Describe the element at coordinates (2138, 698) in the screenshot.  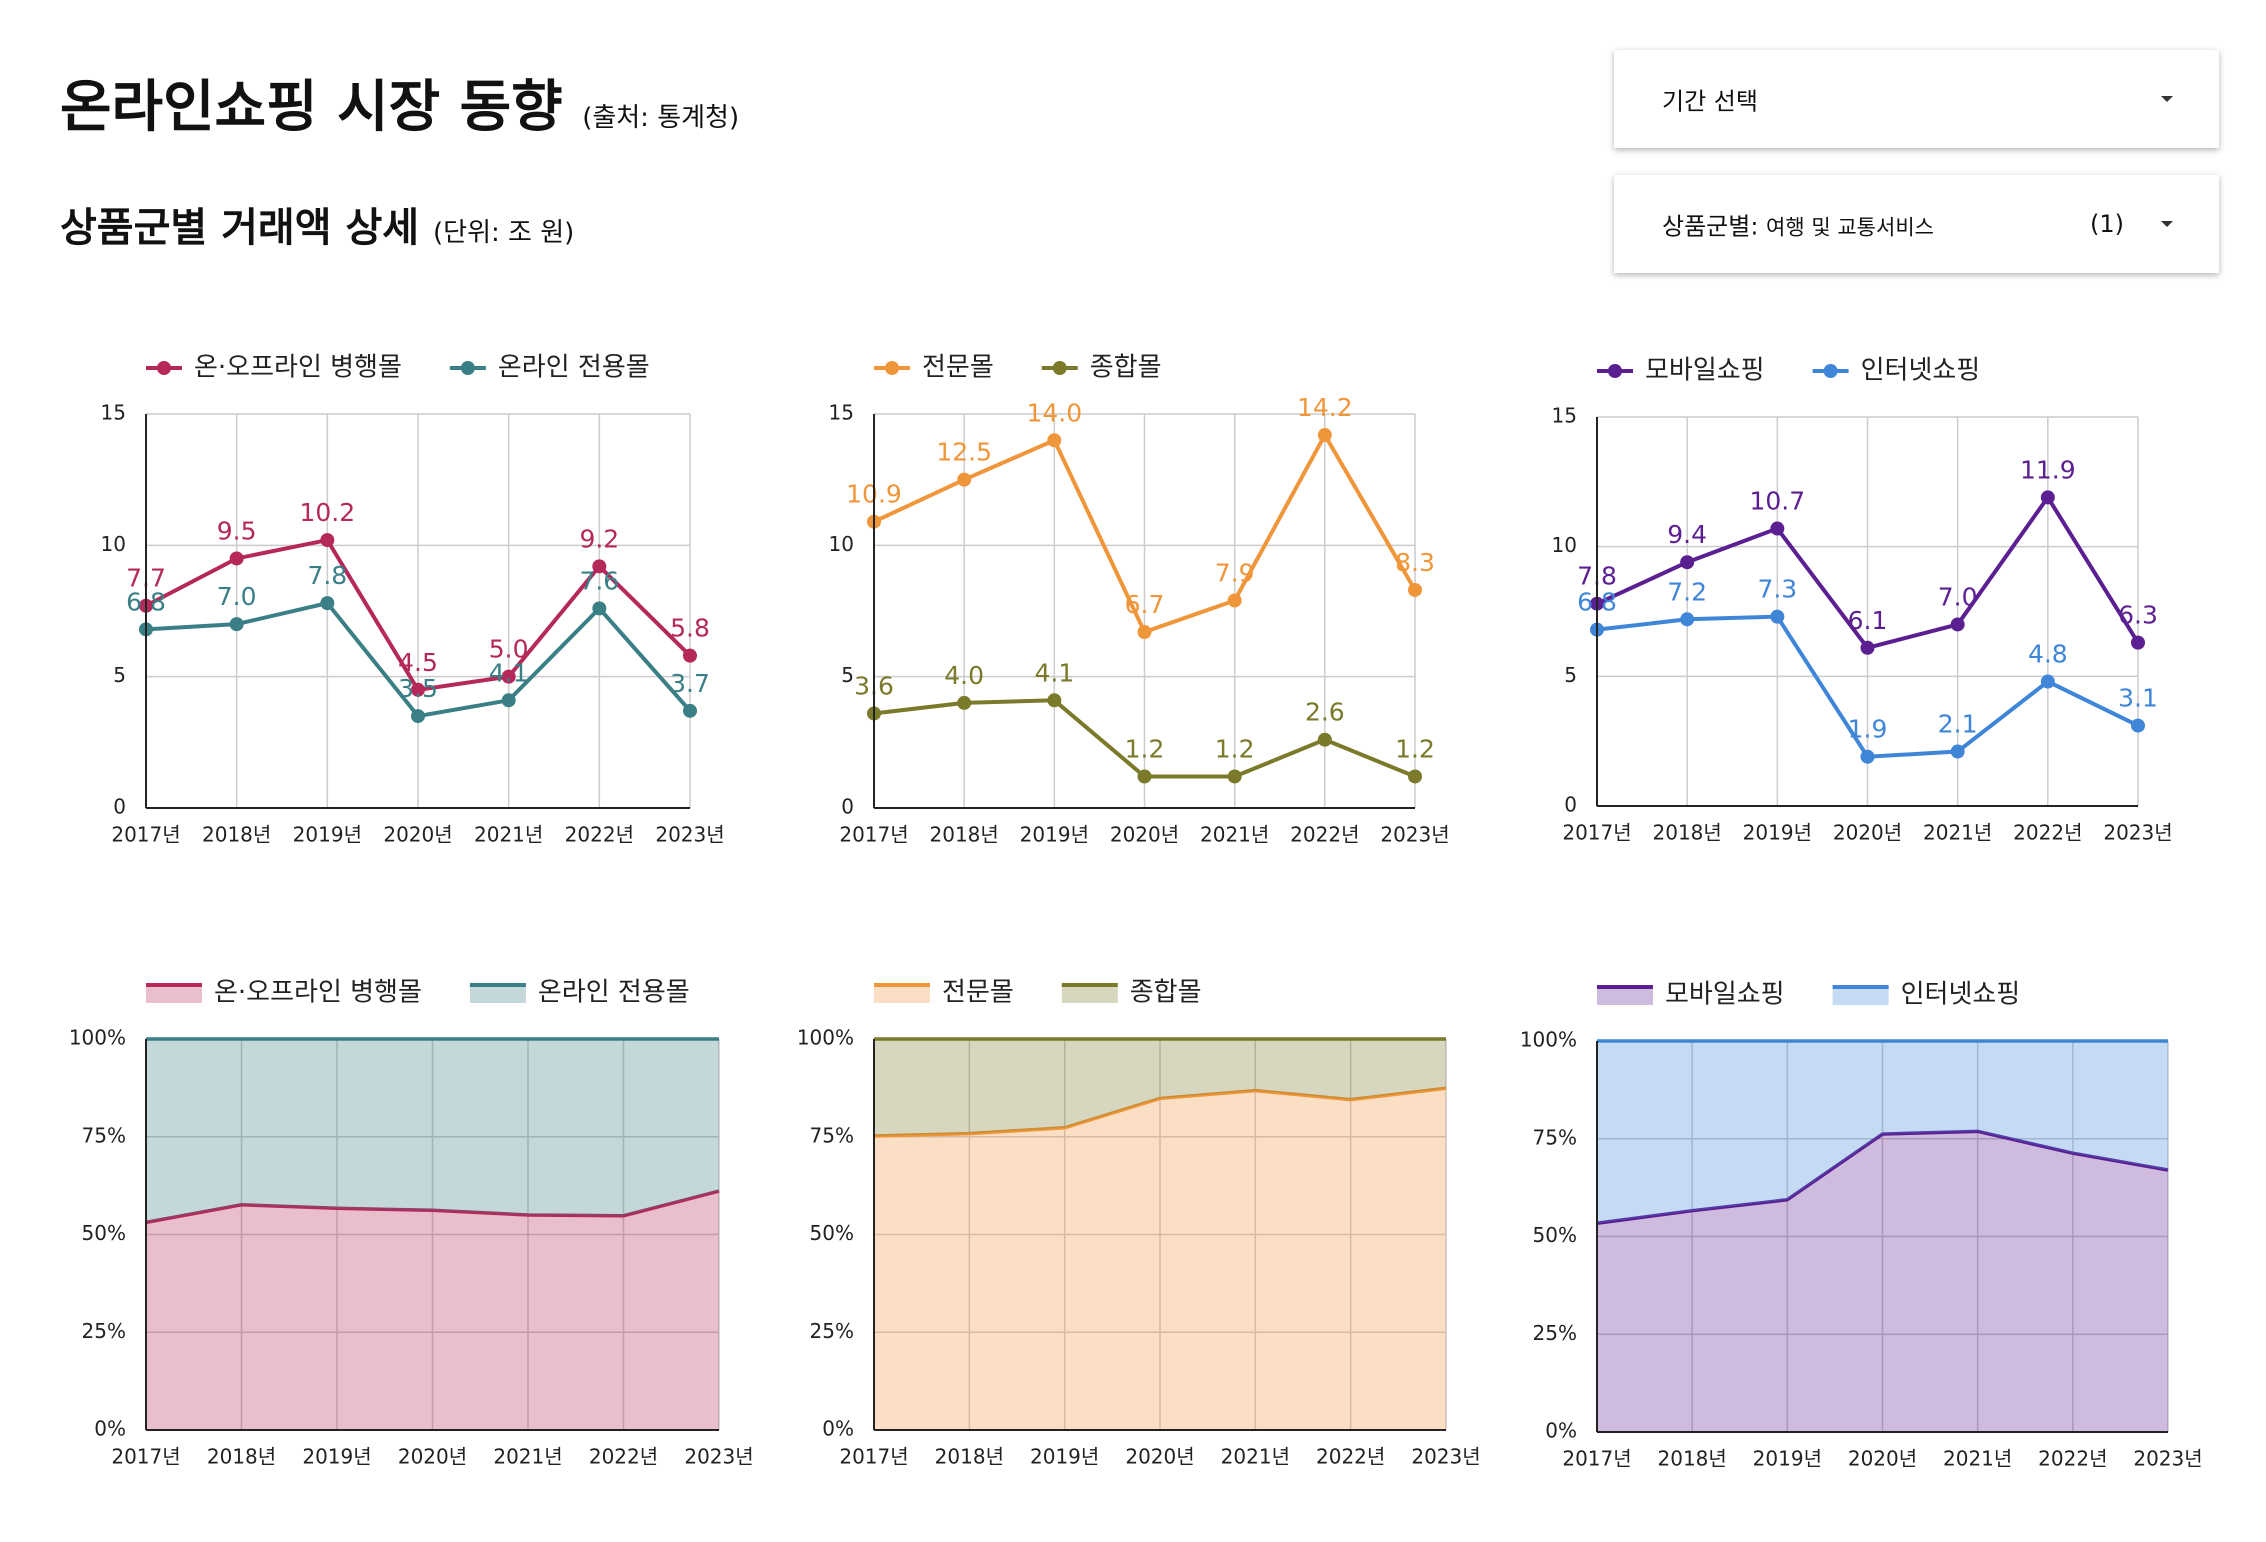
I see `data-label: 3.1` at that location.